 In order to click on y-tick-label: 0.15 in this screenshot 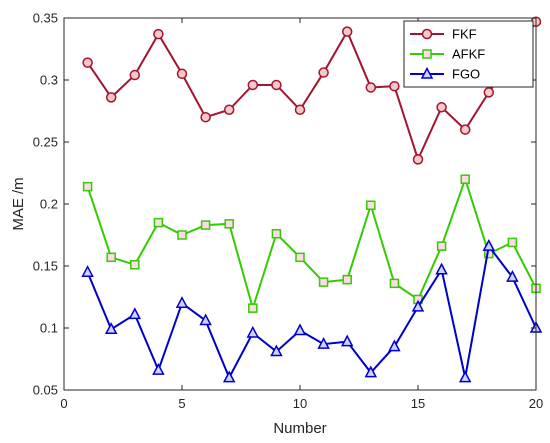, I will do `click(45, 266)`.